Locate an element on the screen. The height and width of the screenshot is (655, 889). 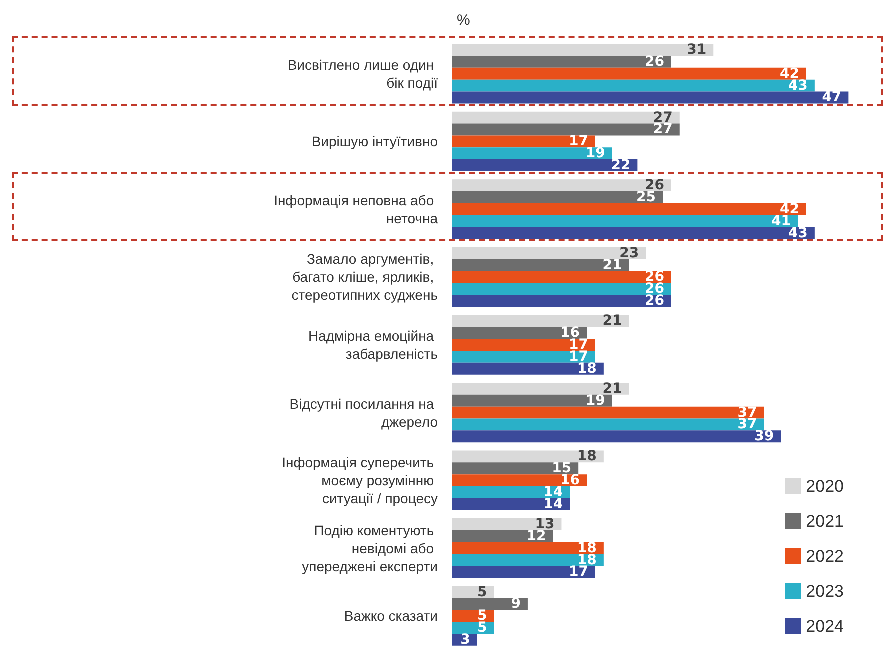
data-label: 14 is located at coordinates (554, 504).